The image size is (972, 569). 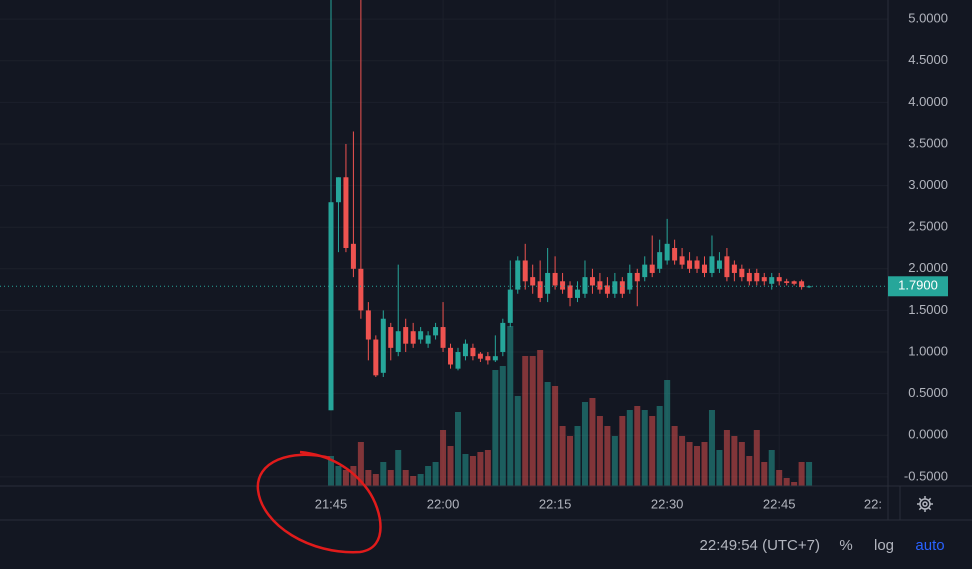 What do you see at coordinates (928, 142) in the screenshot?
I see `y-tick-label: 3.5000` at bounding box center [928, 142].